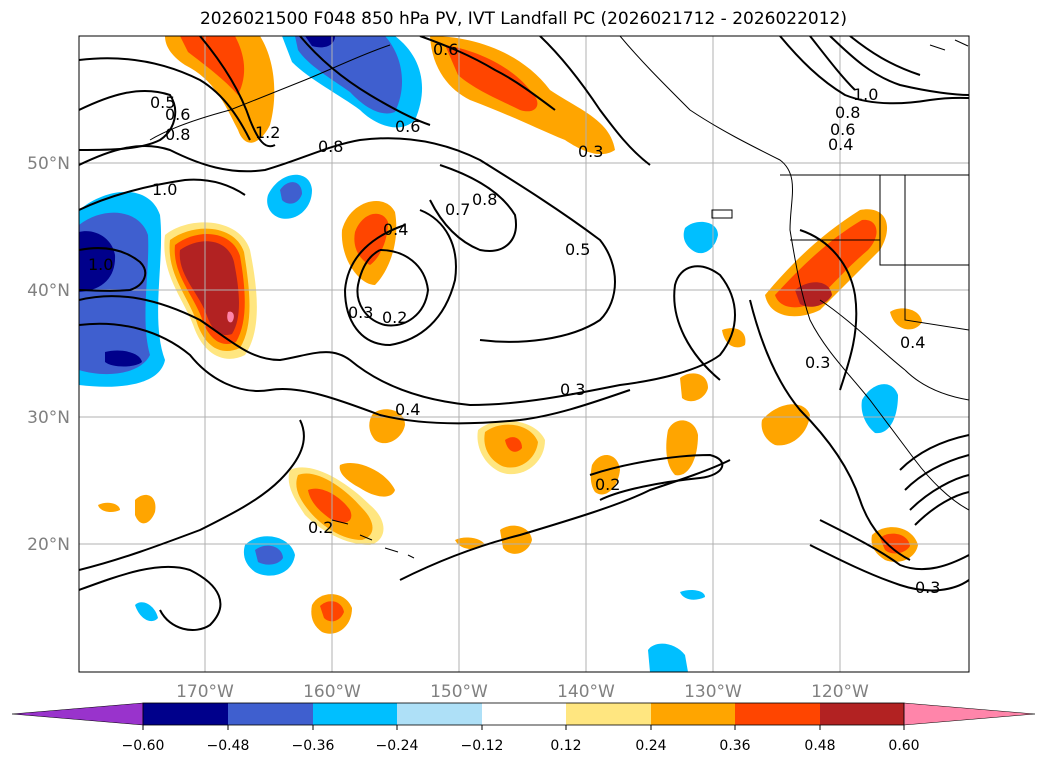 This screenshot has height=765, width=1047. What do you see at coordinates (77, 714) in the screenshot?
I see `colorbar-extend-low` at bounding box center [77, 714].